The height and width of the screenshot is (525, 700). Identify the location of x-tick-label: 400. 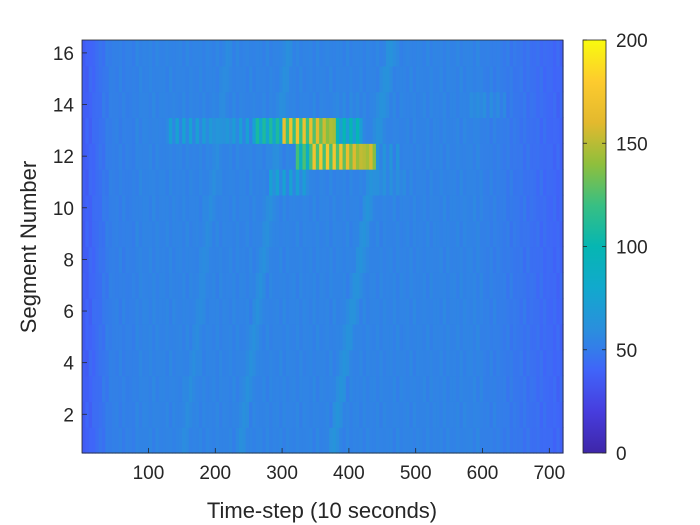
(349, 473).